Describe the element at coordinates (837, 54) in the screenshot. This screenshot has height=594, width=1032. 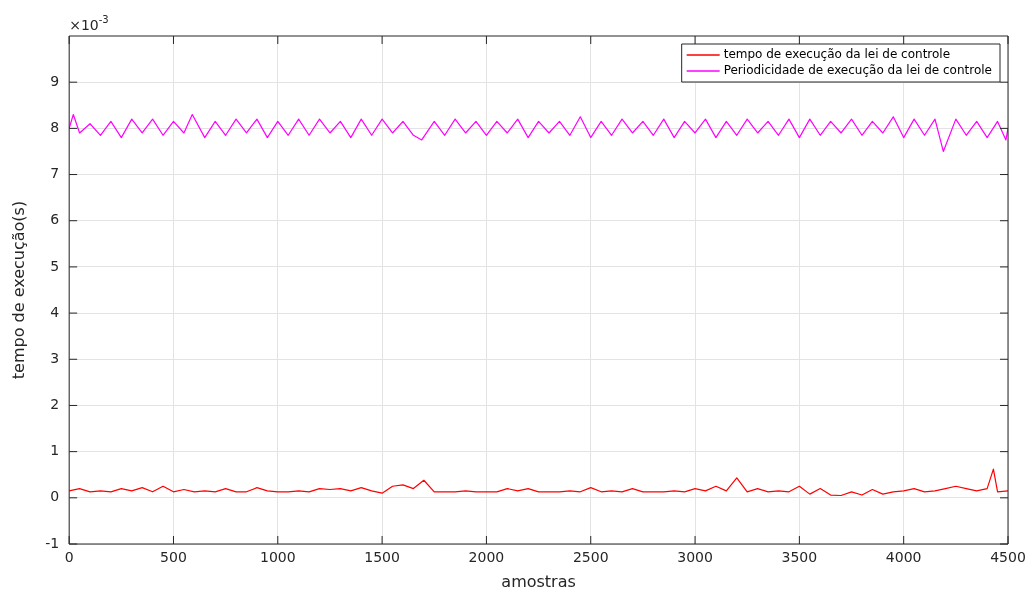
I see `legend-label: tempo de execução da lei de controle` at that location.